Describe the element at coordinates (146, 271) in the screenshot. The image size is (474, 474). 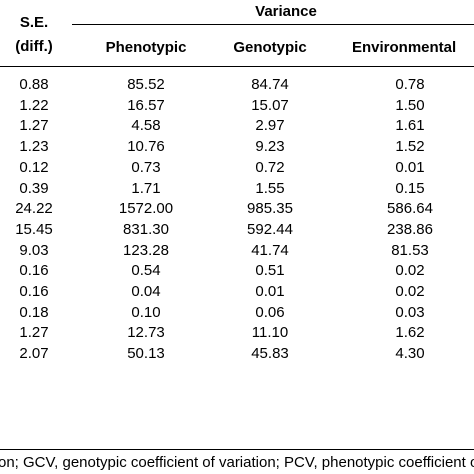
I see `phenotypic-cell: 0.54` at that location.